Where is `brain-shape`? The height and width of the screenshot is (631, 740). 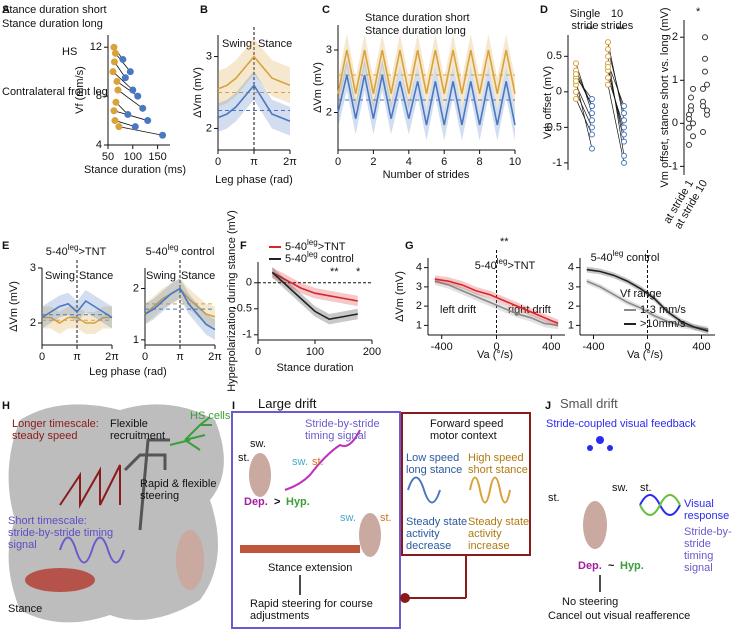 brain-shape is located at coordinates (116, 513).